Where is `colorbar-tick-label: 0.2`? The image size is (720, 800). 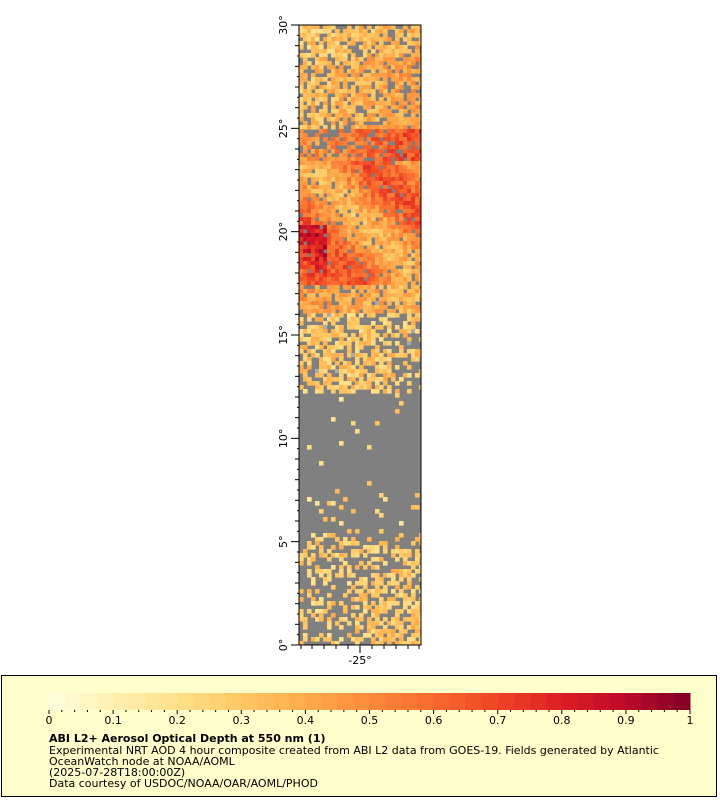 colorbar-tick-label: 0.2 is located at coordinates (177, 720).